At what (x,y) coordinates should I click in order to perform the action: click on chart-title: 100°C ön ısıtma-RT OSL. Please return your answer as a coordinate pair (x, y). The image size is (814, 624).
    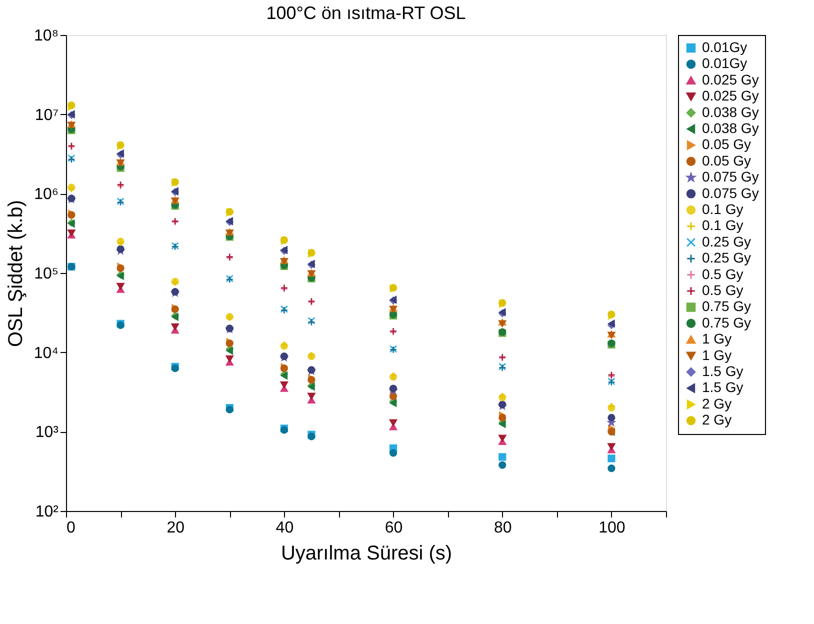
    Looking at the image, I should click on (366, 13).